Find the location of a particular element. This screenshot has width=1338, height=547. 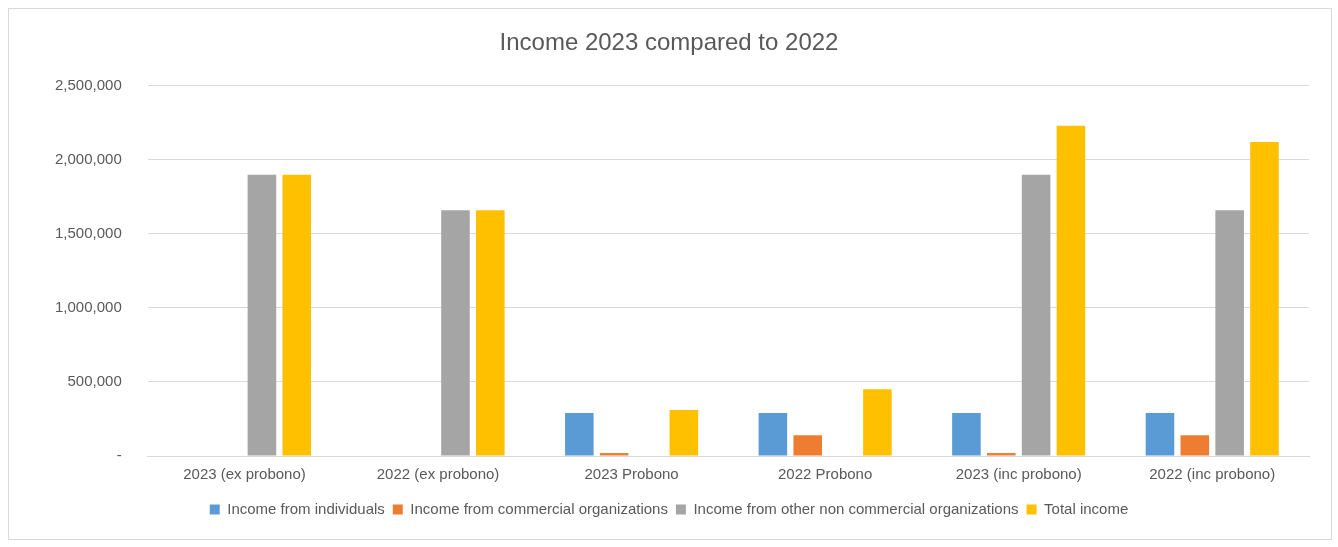

y-tick-label: 2,000,000 is located at coordinates (88, 158).